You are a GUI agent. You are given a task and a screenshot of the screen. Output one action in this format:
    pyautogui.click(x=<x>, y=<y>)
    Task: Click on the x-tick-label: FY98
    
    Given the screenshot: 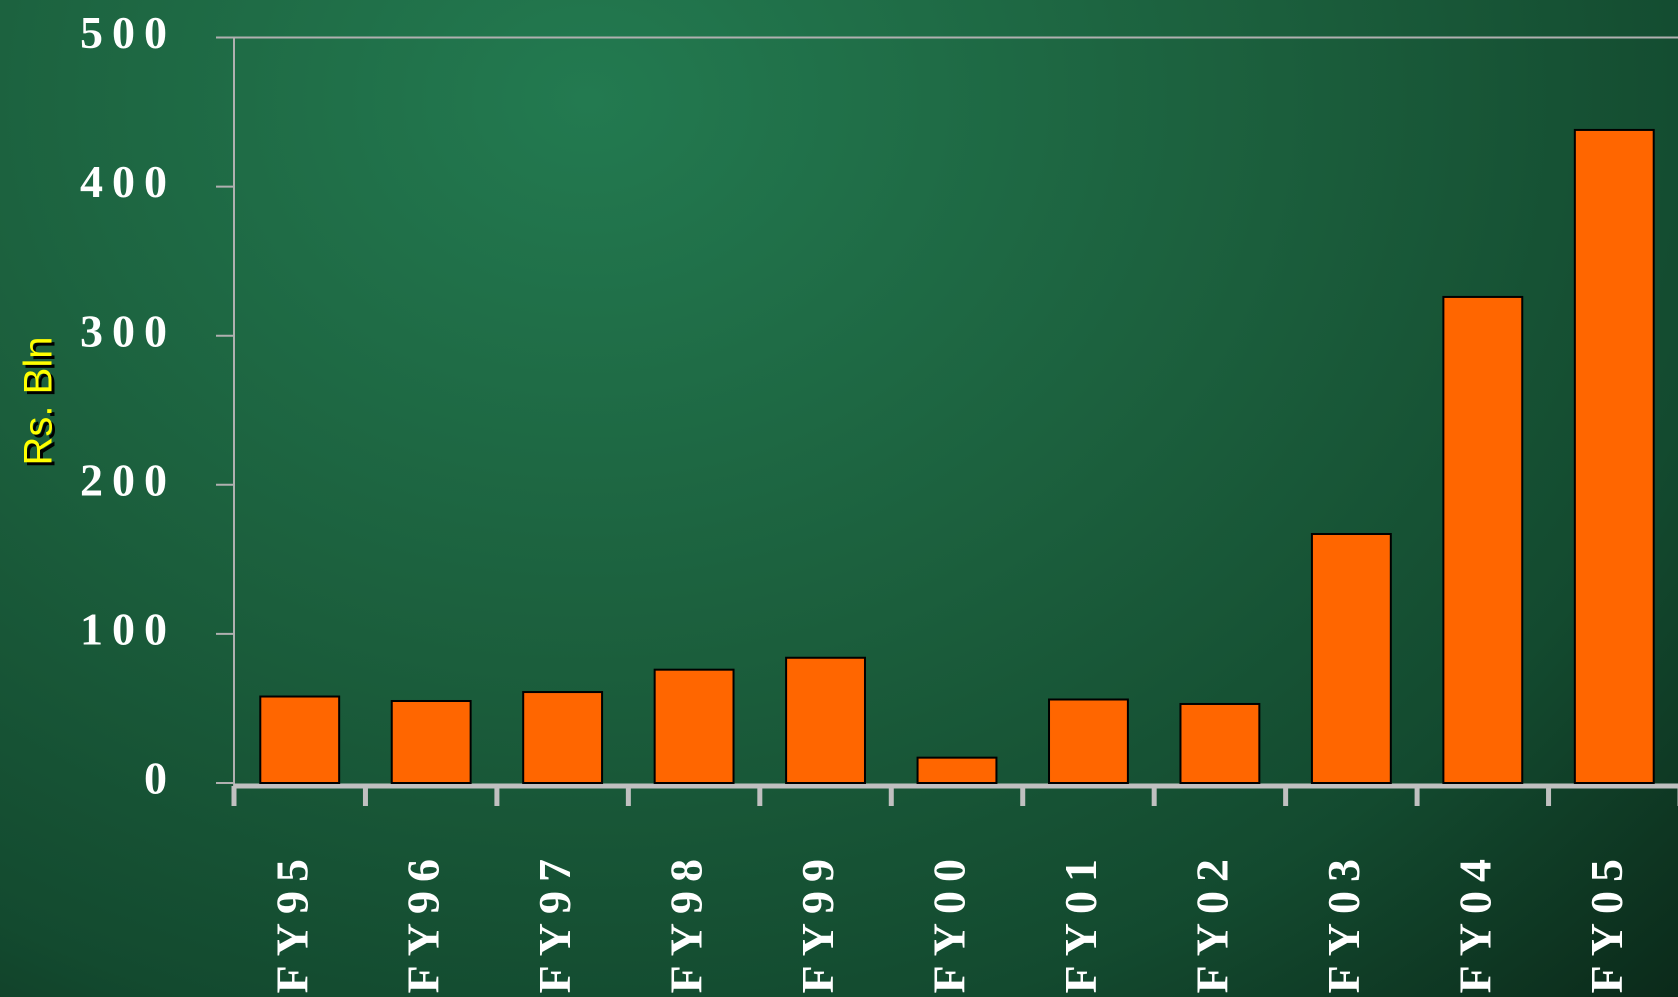 What is the action you would take?
    pyautogui.click(x=686, y=921)
    